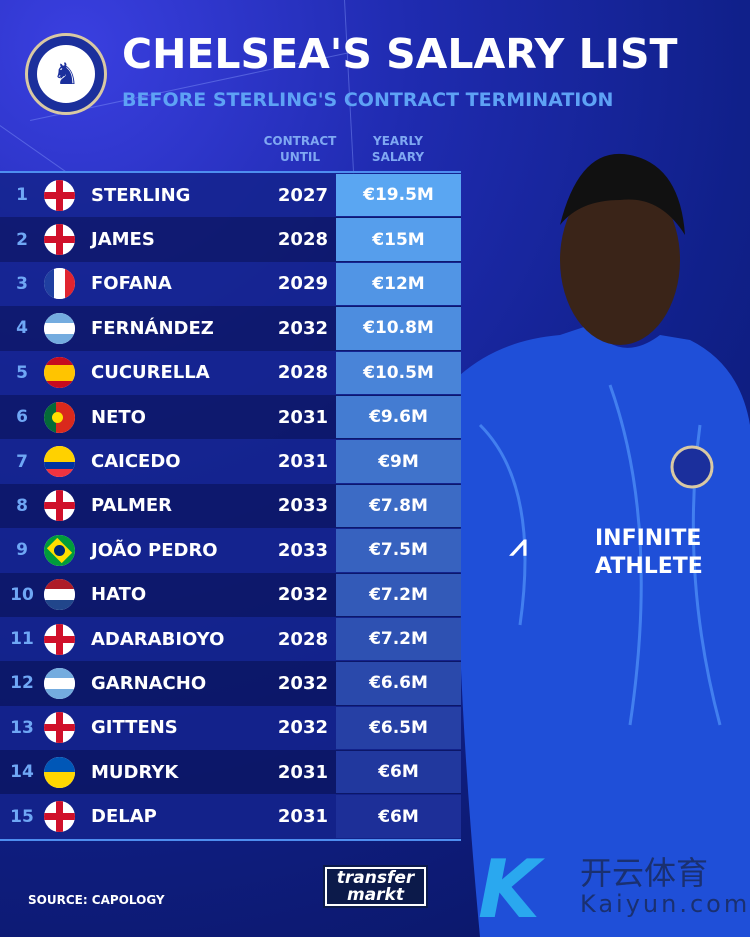 The width and height of the screenshot is (750, 937). I want to click on watermark: K 开云体育 Kaiyun.com, so click(614, 889).